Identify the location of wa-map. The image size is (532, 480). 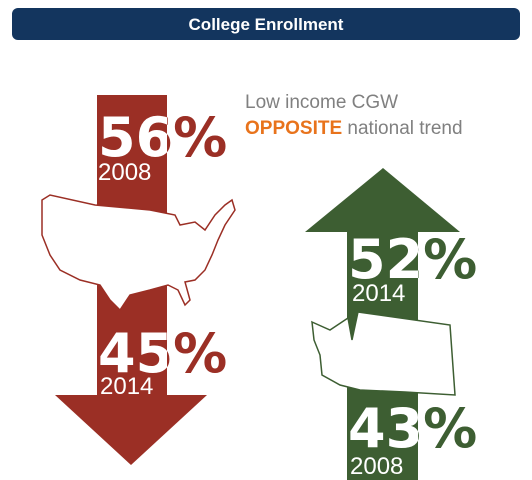
(383, 353).